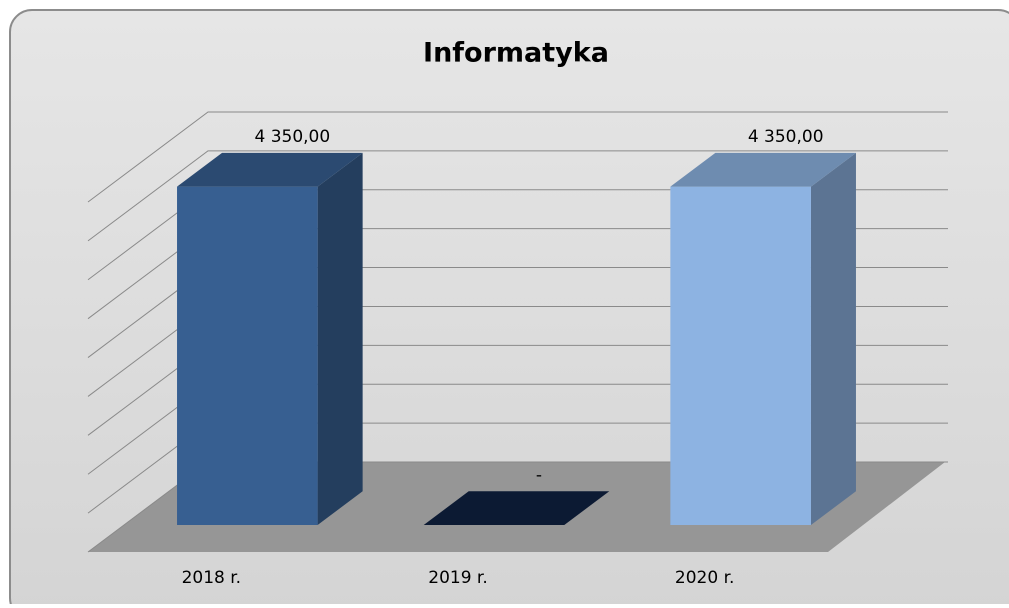  I want to click on value-label: -, so click(539, 475).